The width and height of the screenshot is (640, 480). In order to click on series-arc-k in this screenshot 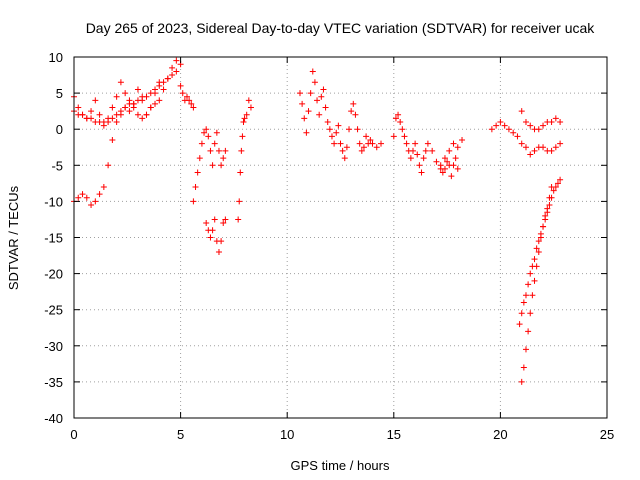, I will do `click(541, 120)`.